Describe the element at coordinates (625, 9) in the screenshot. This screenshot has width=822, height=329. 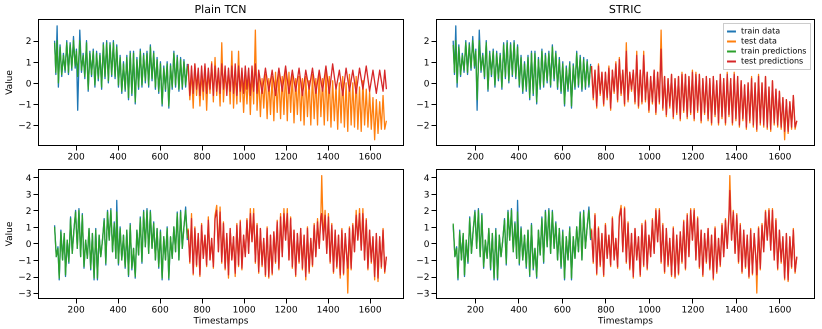
I see `chart-title: STRIC` at that location.